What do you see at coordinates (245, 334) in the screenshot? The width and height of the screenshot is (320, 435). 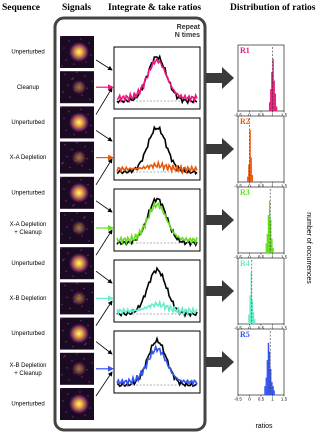 I see `panel-label: R5` at bounding box center [245, 334].